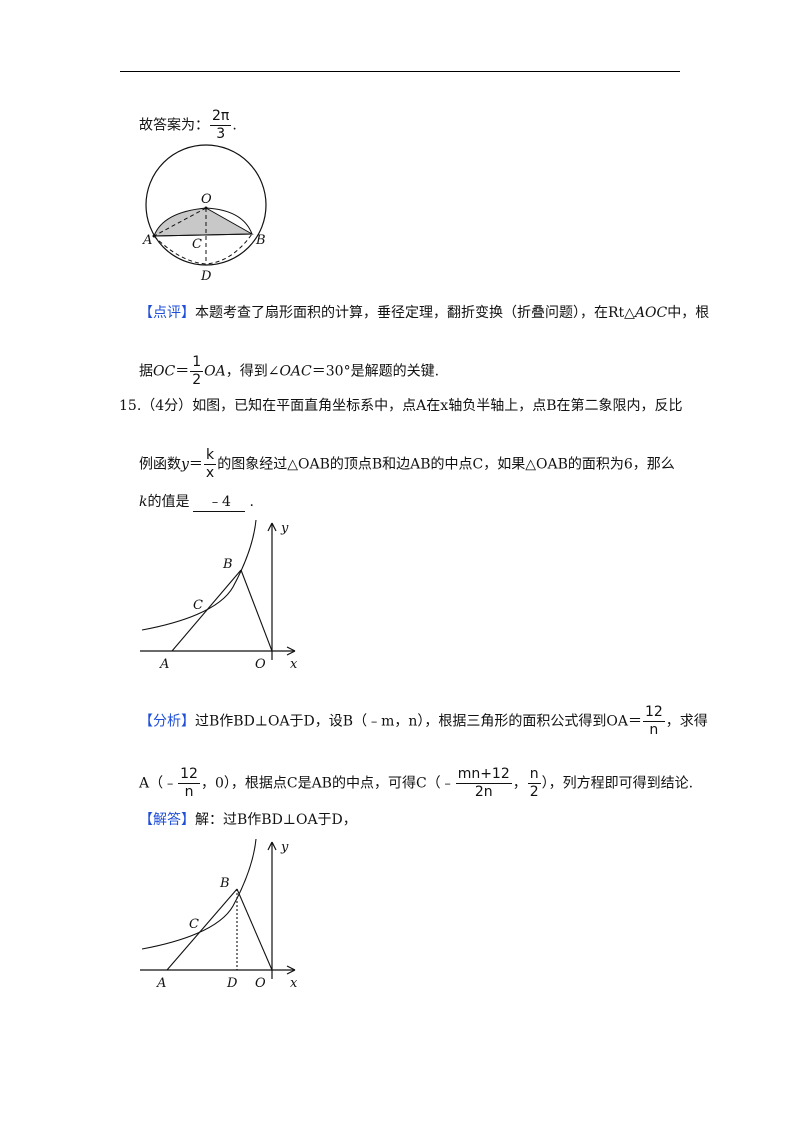 Image resolution: width=800 pixels, height=1132 pixels. I want to click on answer-blank: ﹣4, so click(219, 502).